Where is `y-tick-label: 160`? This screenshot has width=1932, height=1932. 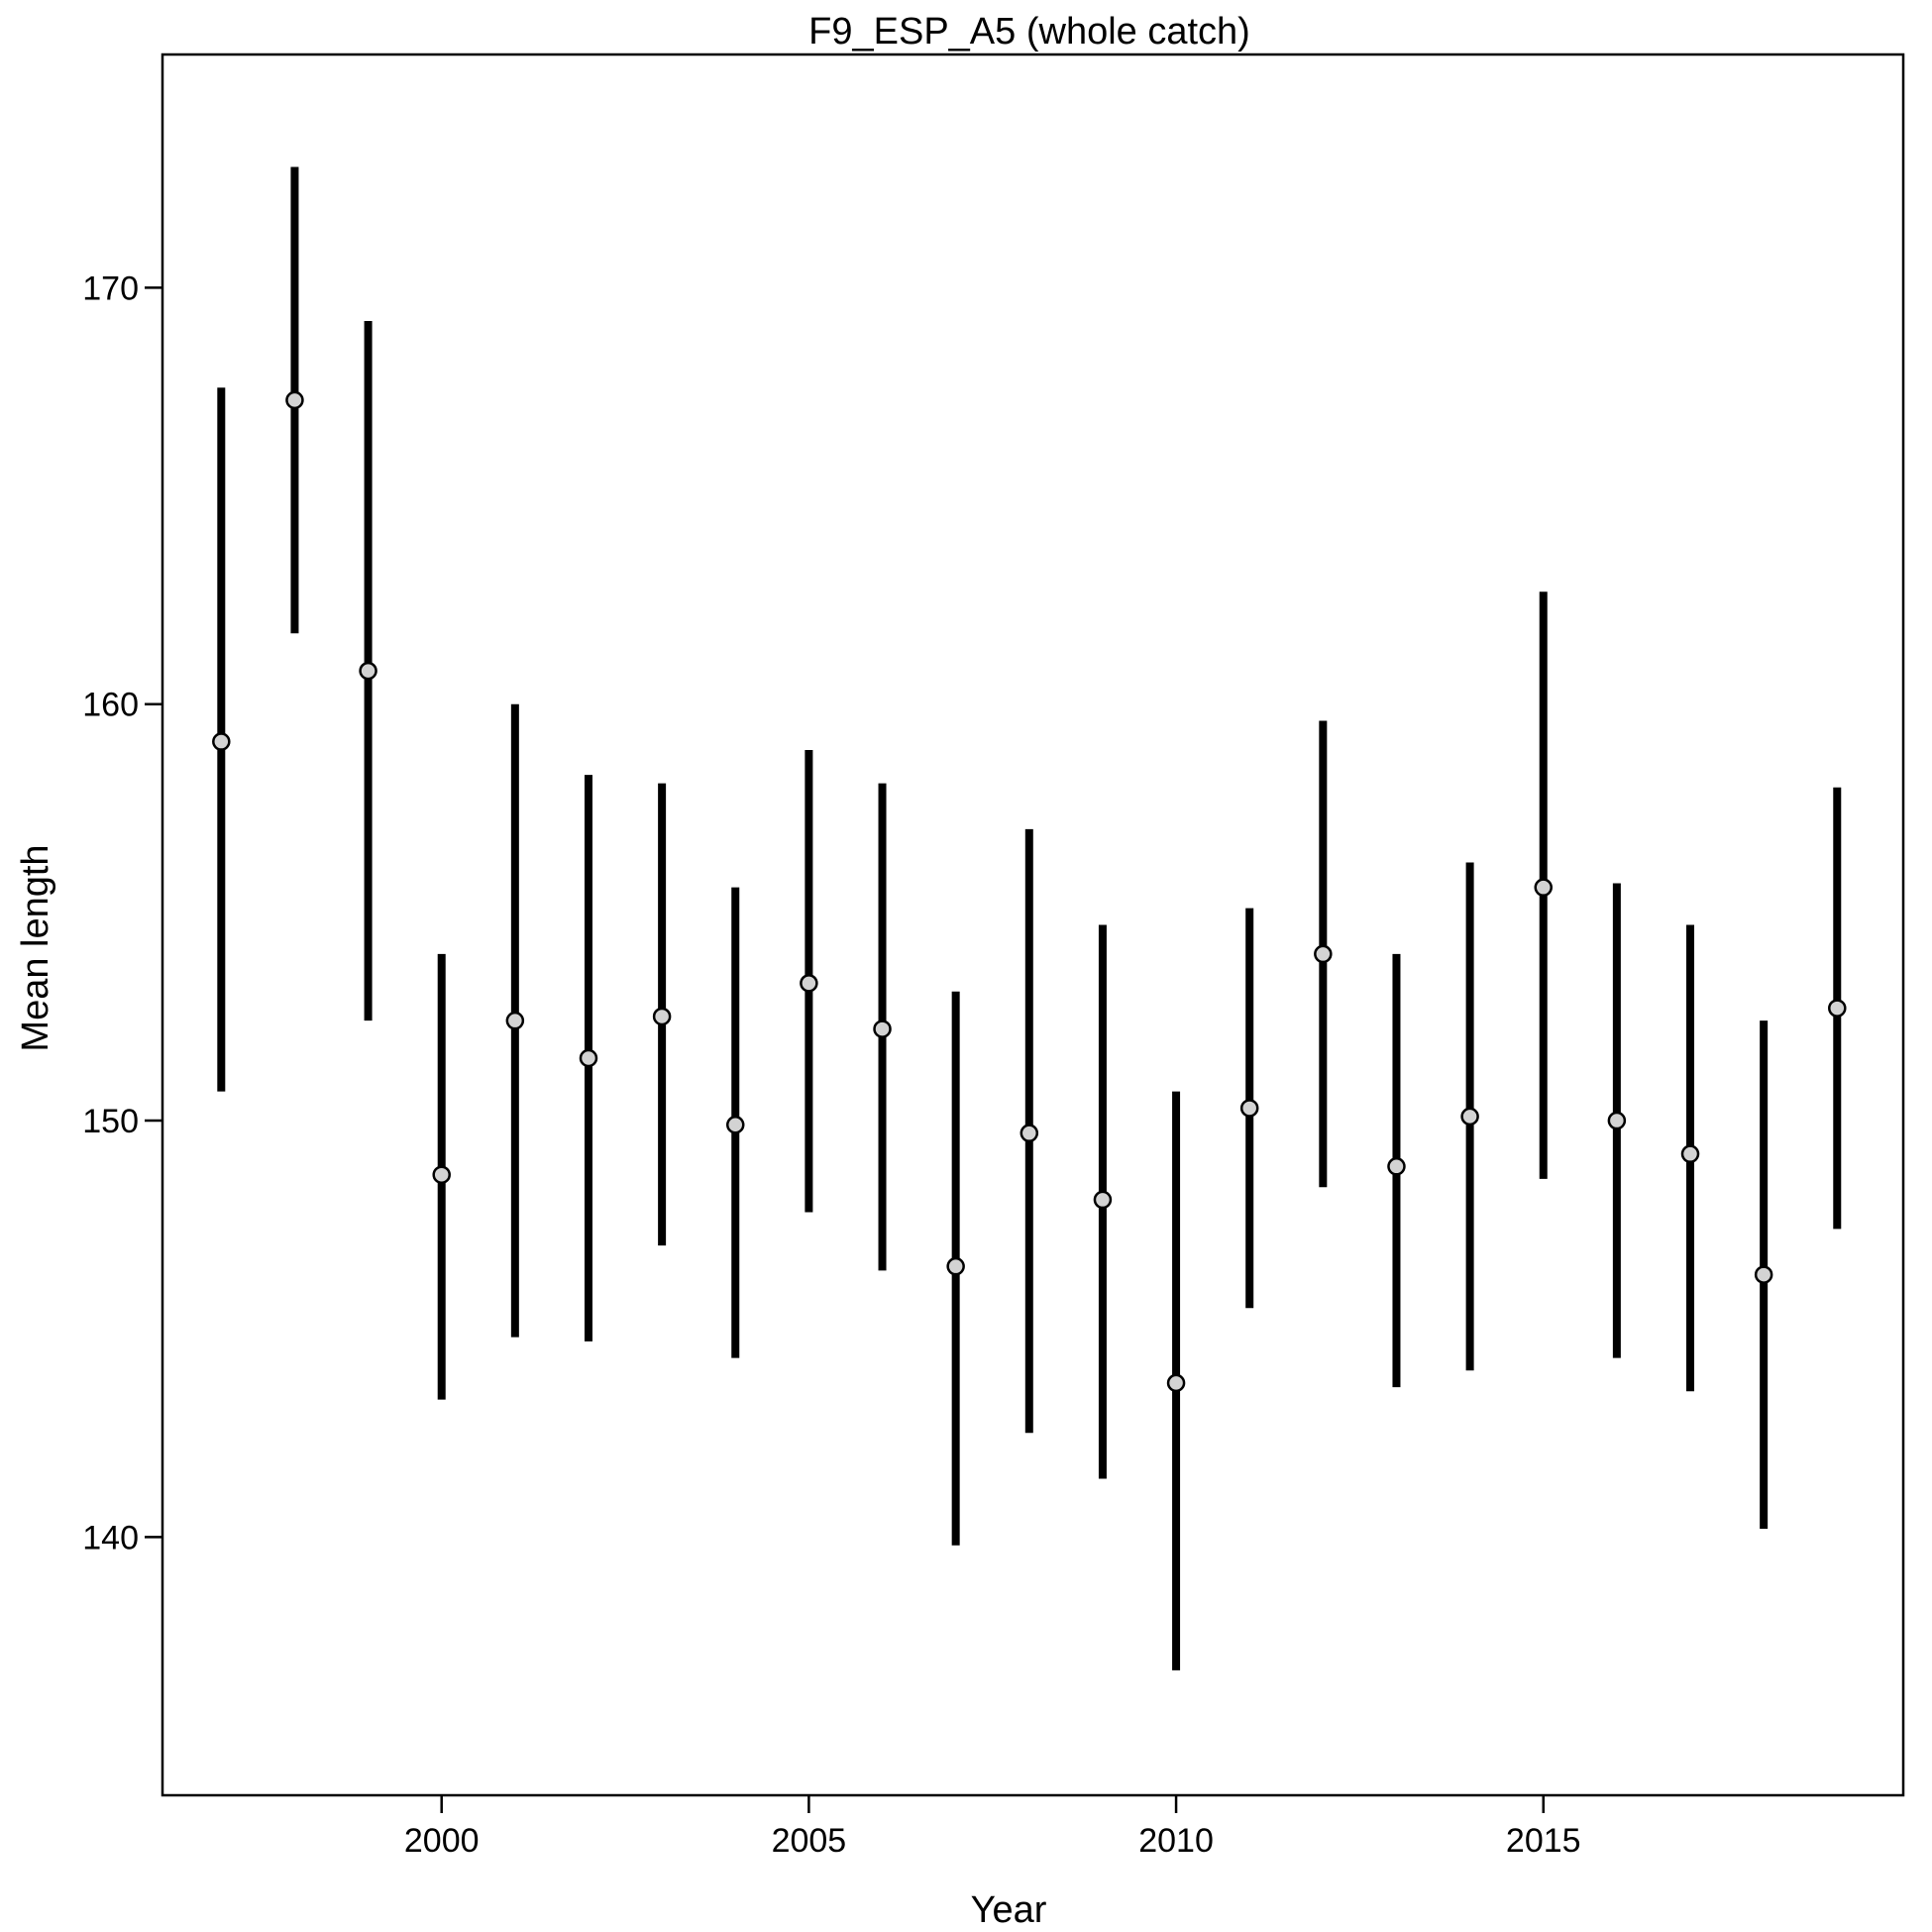 y-tick-label: 160 is located at coordinates (110, 705).